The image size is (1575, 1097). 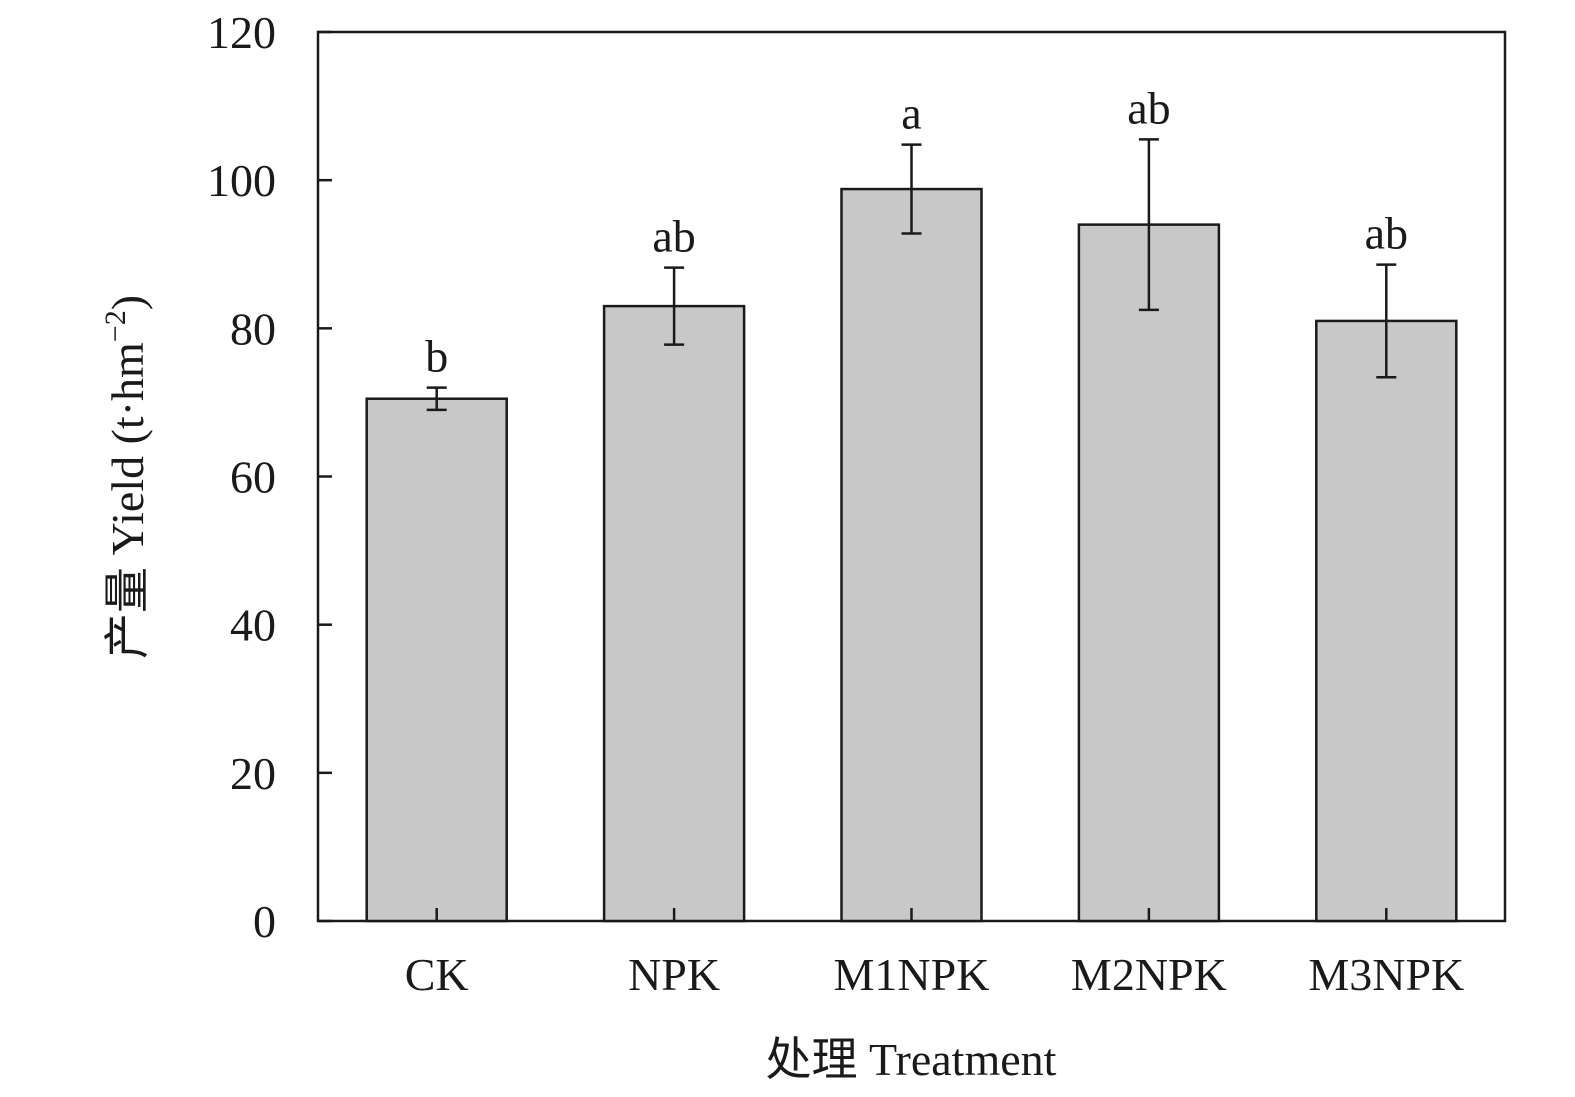 What do you see at coordinates (127, 500) in the screenshot?
I see `y-axis-title-main: 产量 Yield (t·hm` at bounding box center [127, 500].